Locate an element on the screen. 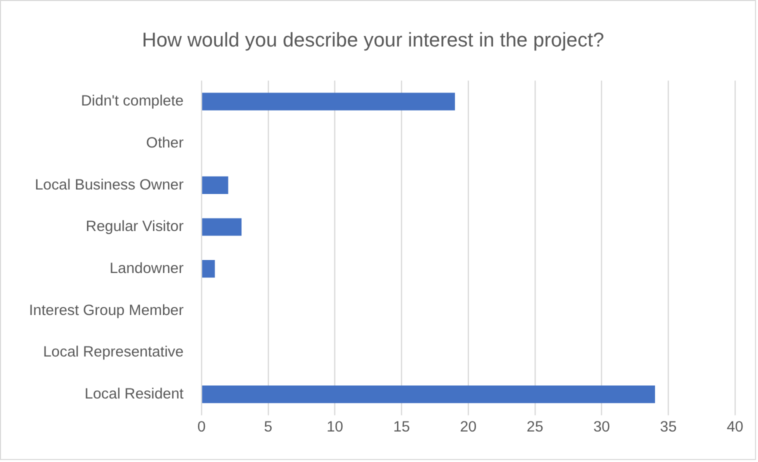 Image resolution: width=758 pixels, height=462 pixels. x-tick-label: 35 is located at coordinates (668, 427).